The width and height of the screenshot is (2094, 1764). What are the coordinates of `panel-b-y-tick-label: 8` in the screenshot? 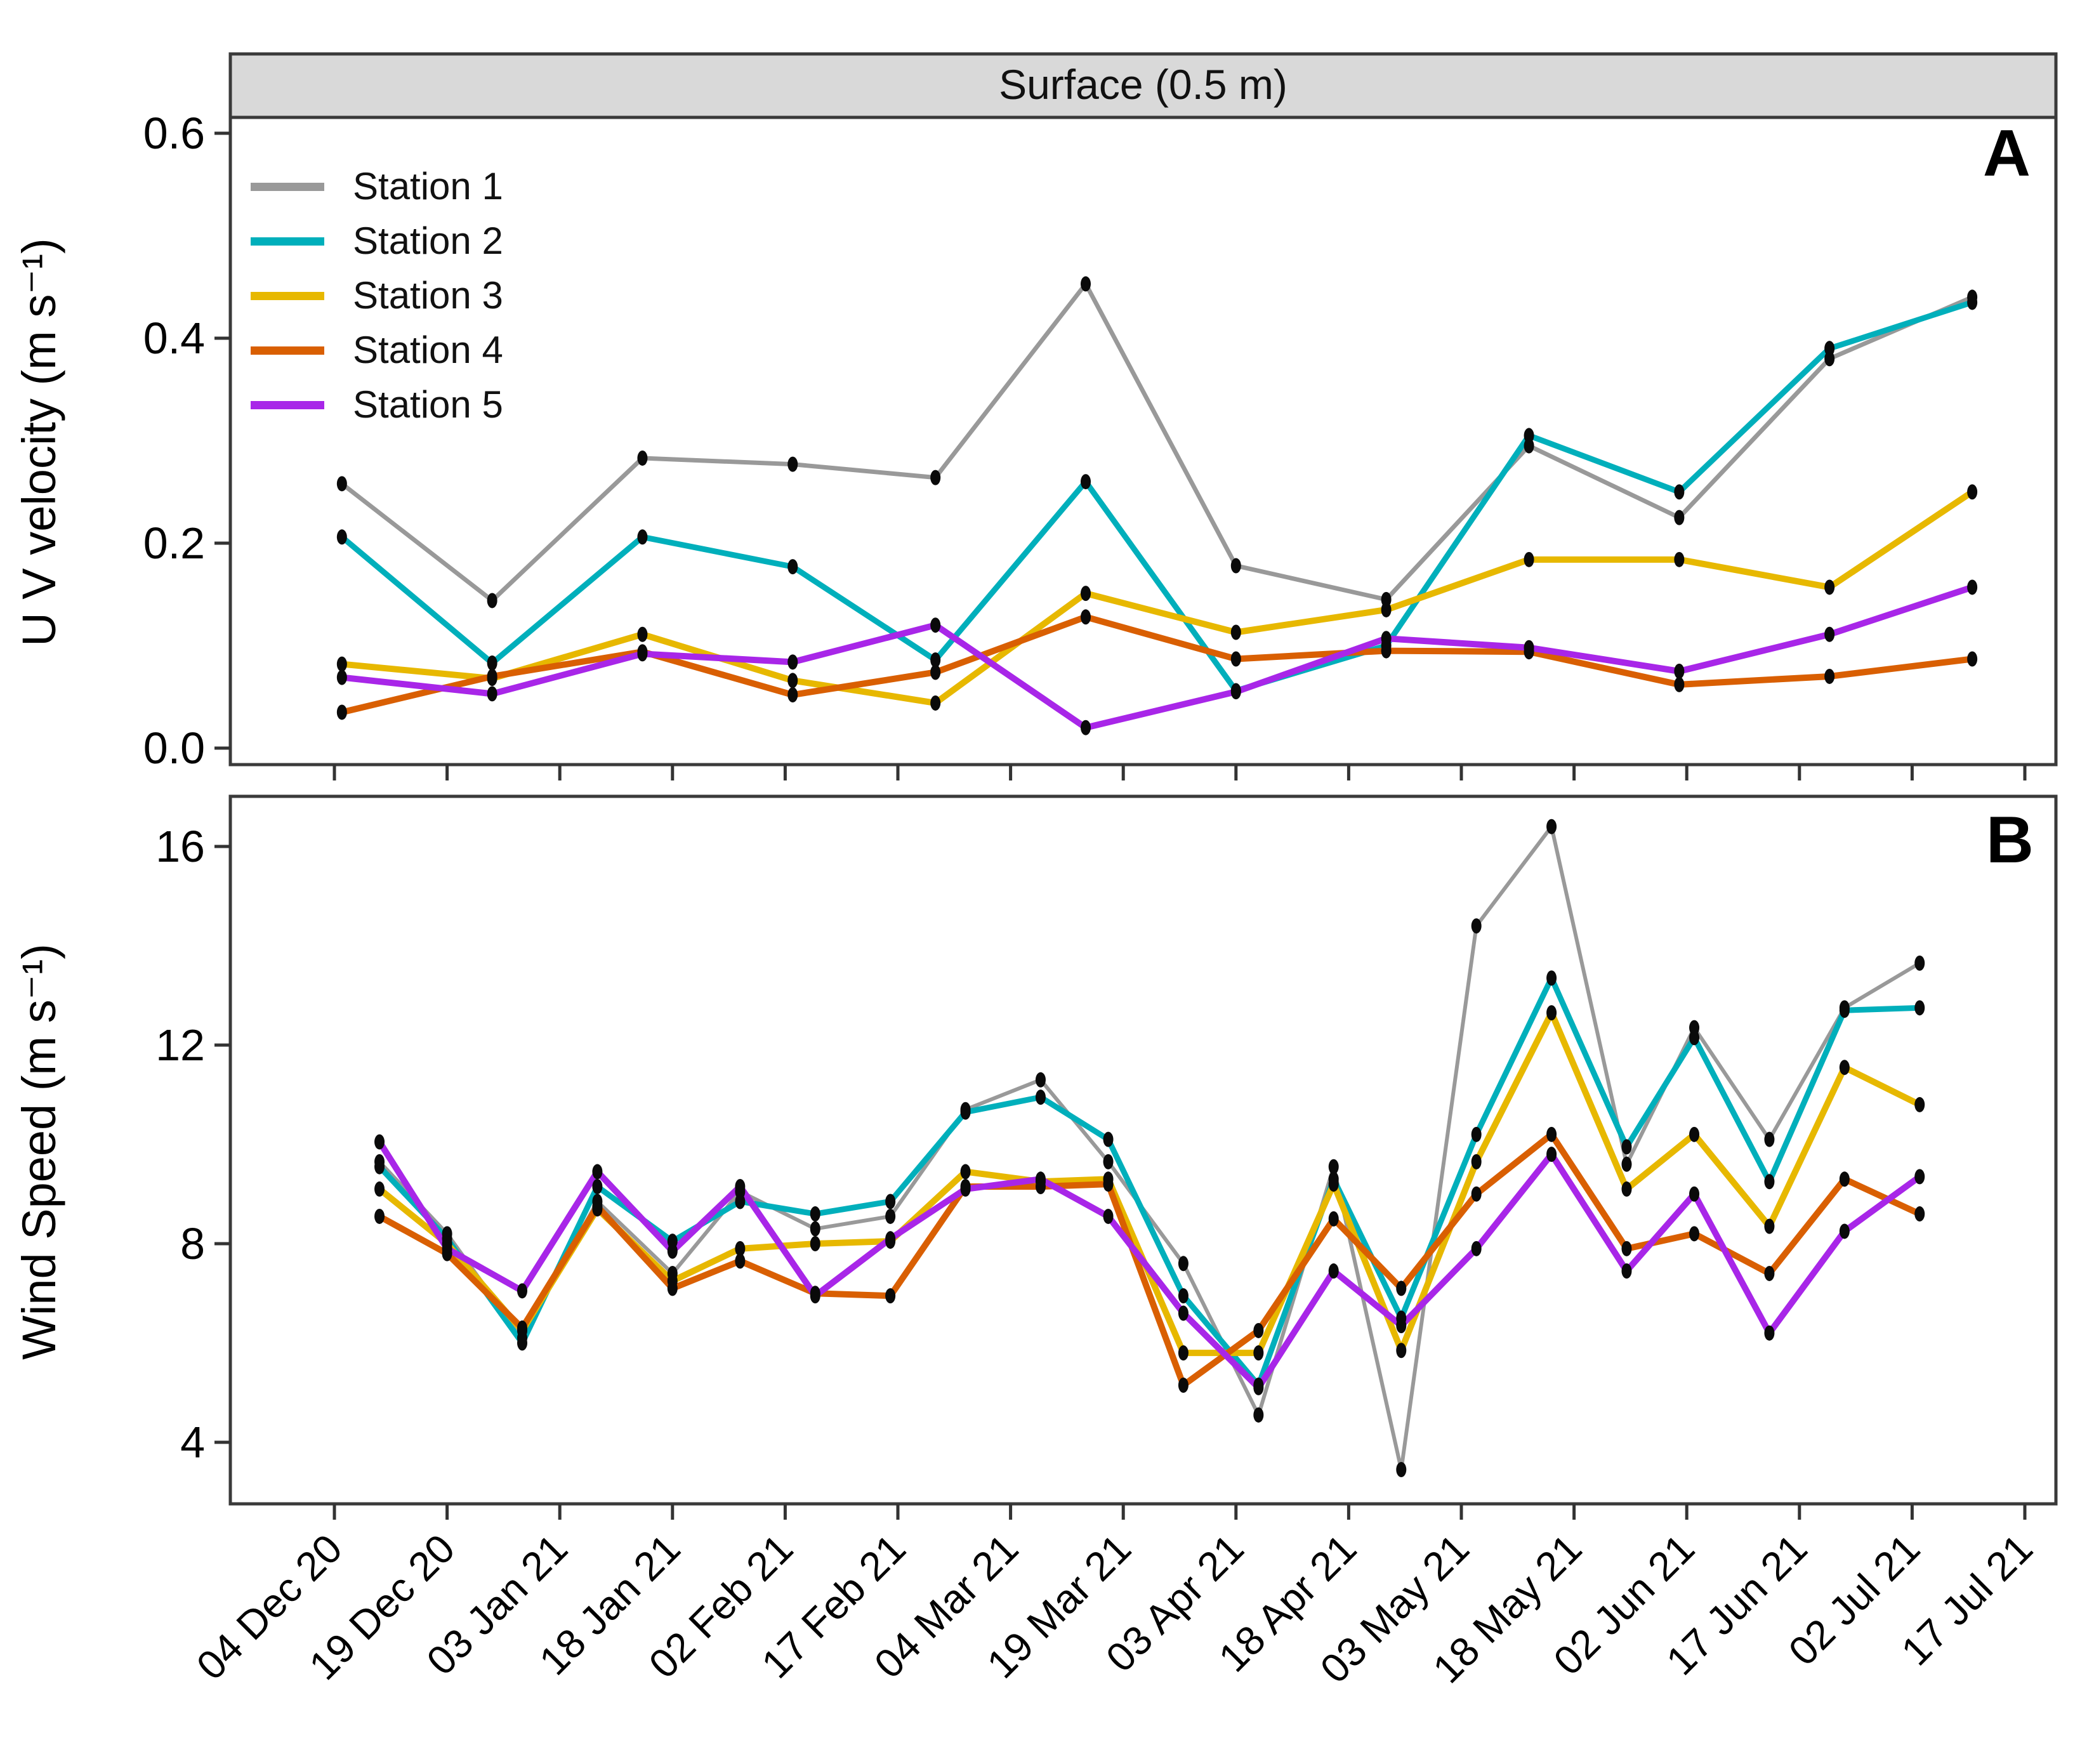 It's located at (192, 1243).